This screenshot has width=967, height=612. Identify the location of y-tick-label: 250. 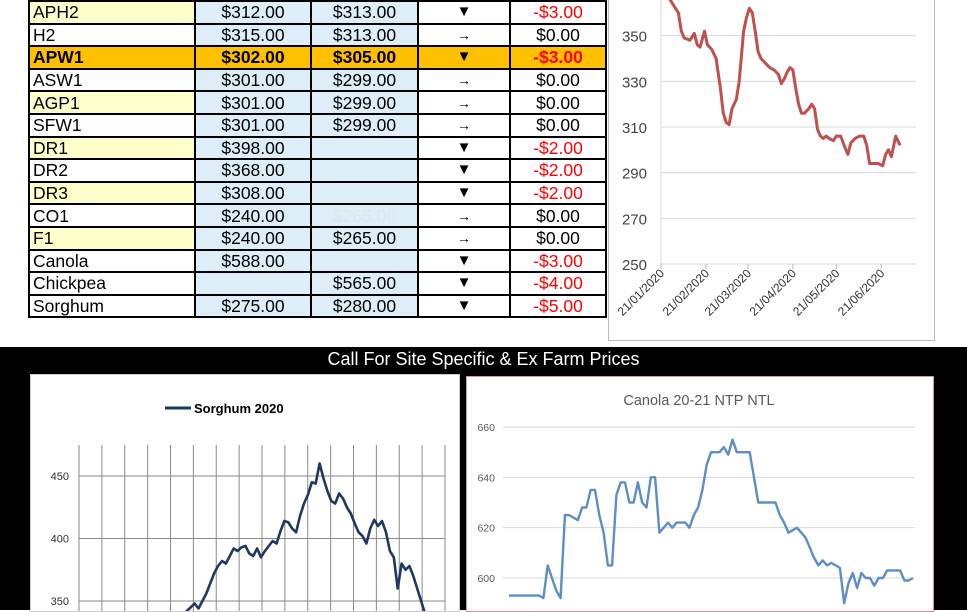
(634, 265).